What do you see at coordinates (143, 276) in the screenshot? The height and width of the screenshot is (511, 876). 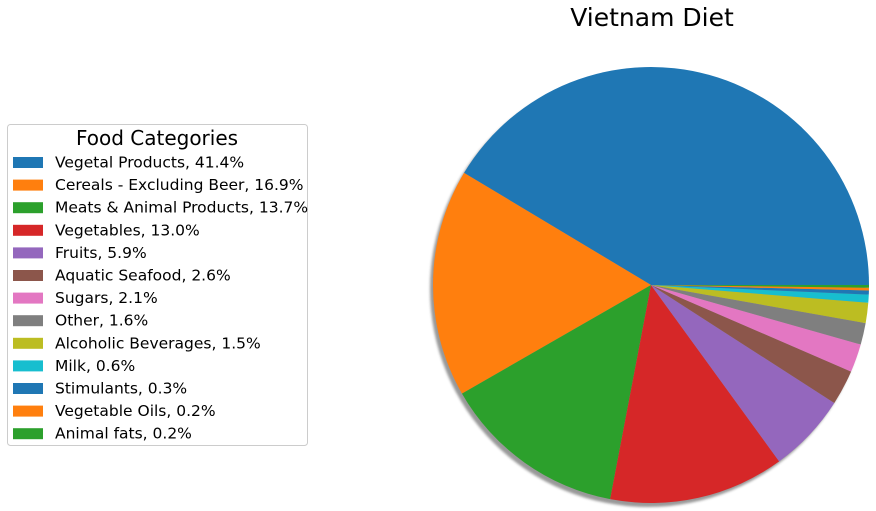 I see `legend-label-5: Aquatic Seafood, 2.6%` at bounding box center [143, 276].